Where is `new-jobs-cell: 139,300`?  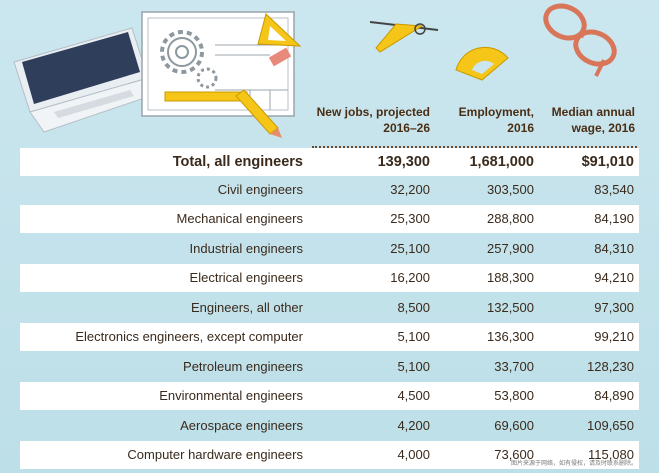
new-jobs-cell: 139,300 is located at coordinates (403, 162).